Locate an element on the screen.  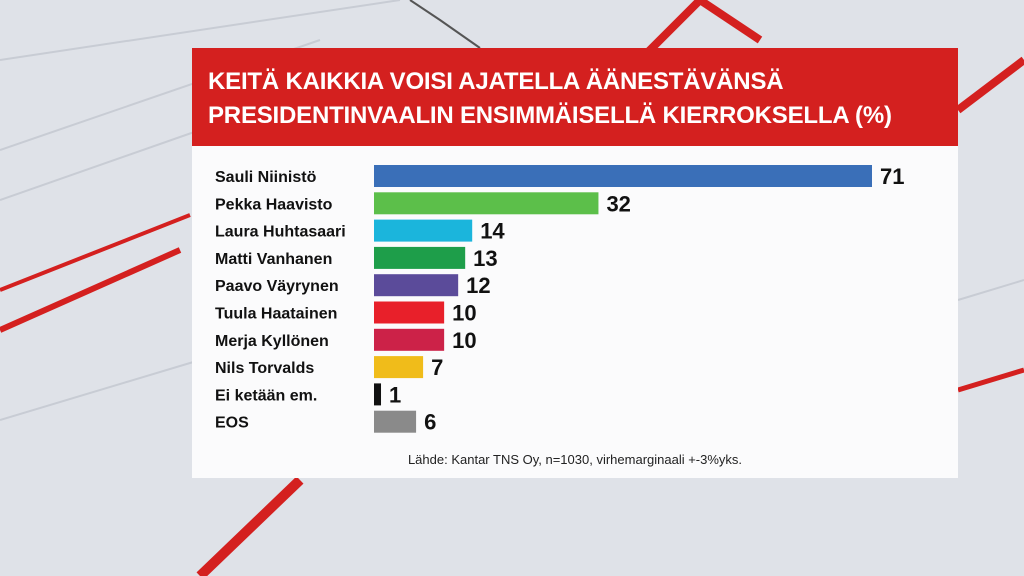
category-label: Sauli Niinistö is located at coordinates (266, 177).